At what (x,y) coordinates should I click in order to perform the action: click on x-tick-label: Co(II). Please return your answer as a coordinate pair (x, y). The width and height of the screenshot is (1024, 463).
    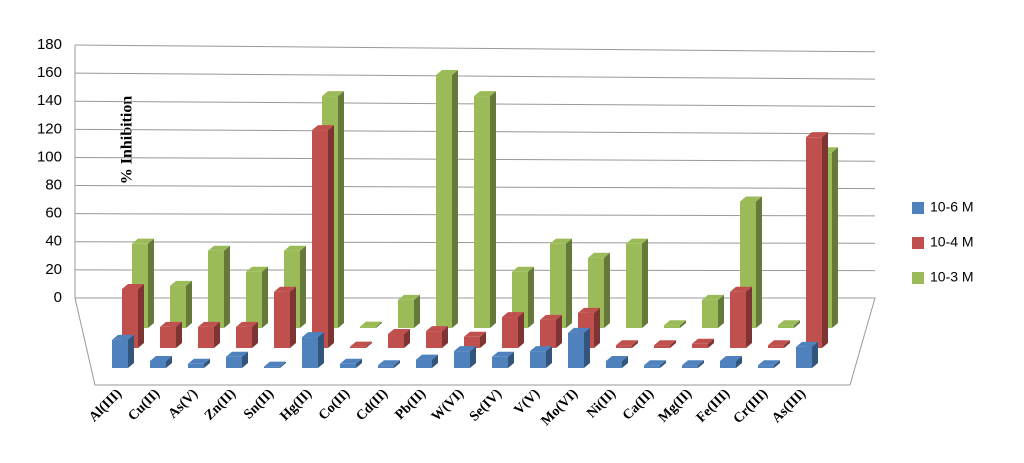
    Looking at the image, I should click on (334, 404).